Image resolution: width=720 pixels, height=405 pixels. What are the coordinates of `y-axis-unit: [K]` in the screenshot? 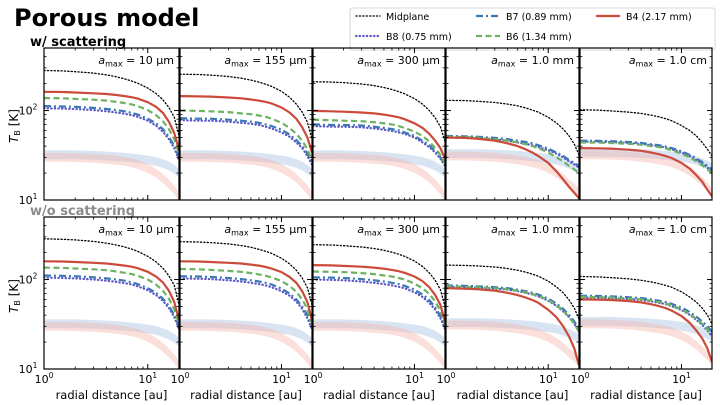 It's located at (14, 119).